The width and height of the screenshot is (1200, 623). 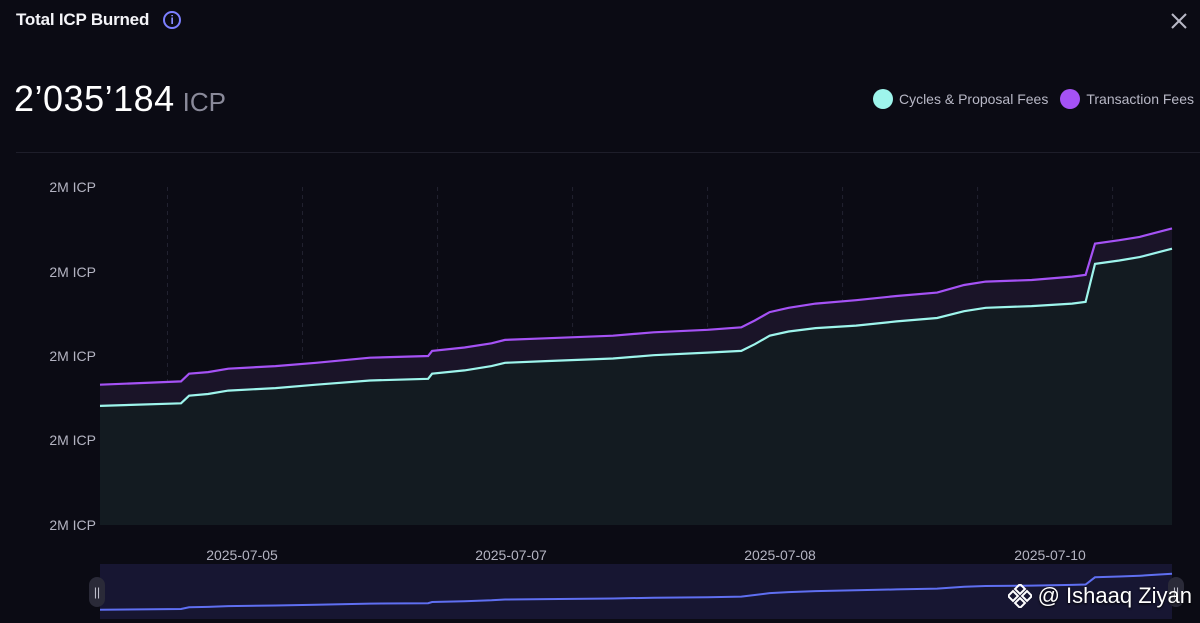 I want to click on legend-item-cycles: Cycles & Proposal Fees, so click(x=960, y=99).